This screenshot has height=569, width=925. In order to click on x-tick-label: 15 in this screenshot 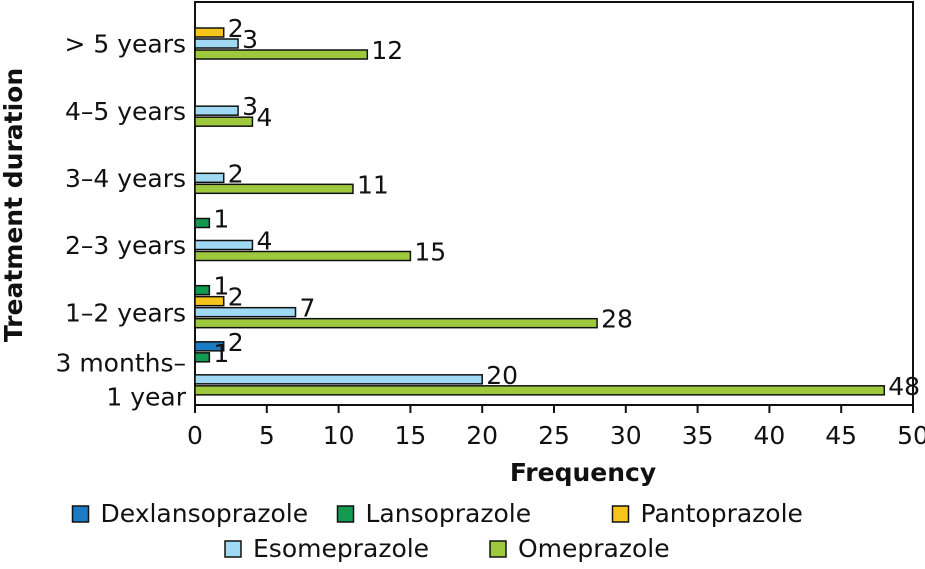, I will do `click(410, 435)`.